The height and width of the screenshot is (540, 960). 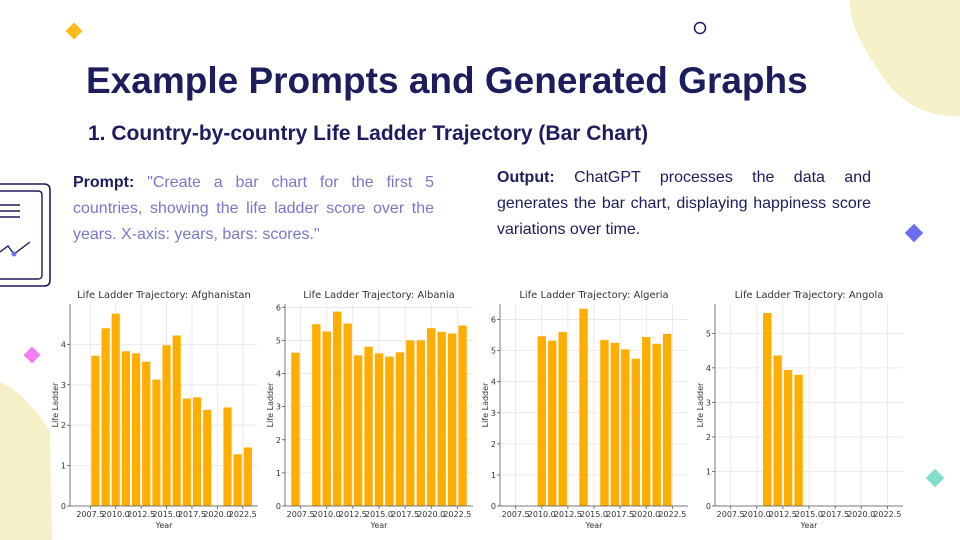 What do you see at coordinates (935, 478) in the screenshot?
I see `teal-diamond-icon` at bounding box center [935, 478].